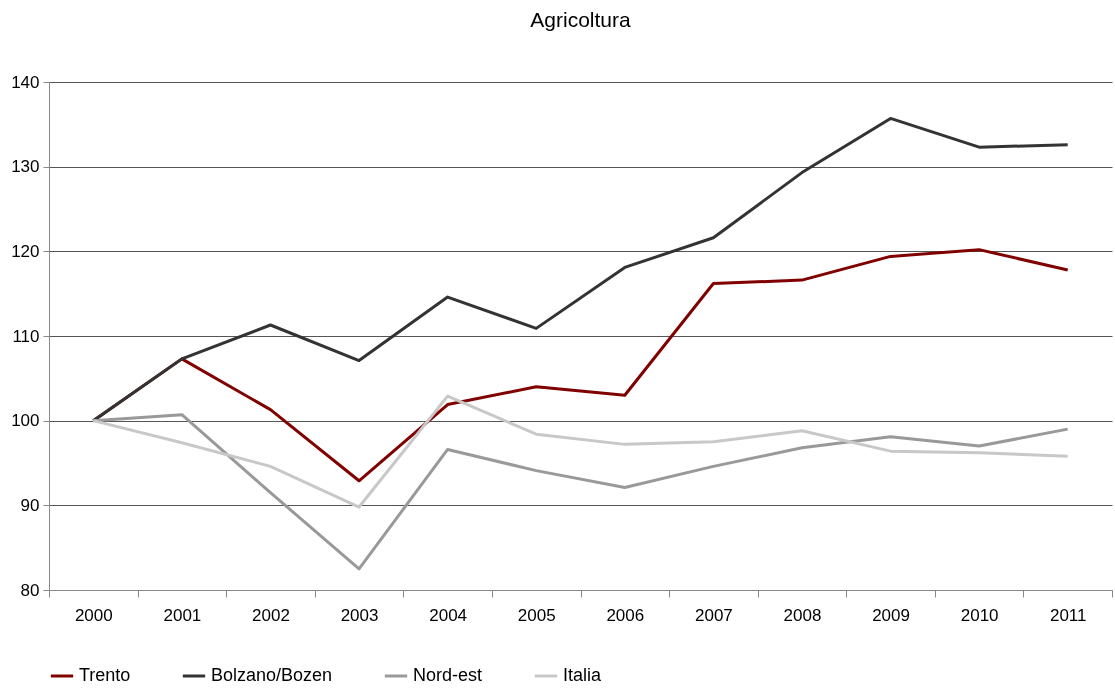 This screenshot has width=1115, height=693. What do you see at coordinates (448, 675) in the screenshot?
I see `legend-label: Nord-est` at bounding box center [448, 675].